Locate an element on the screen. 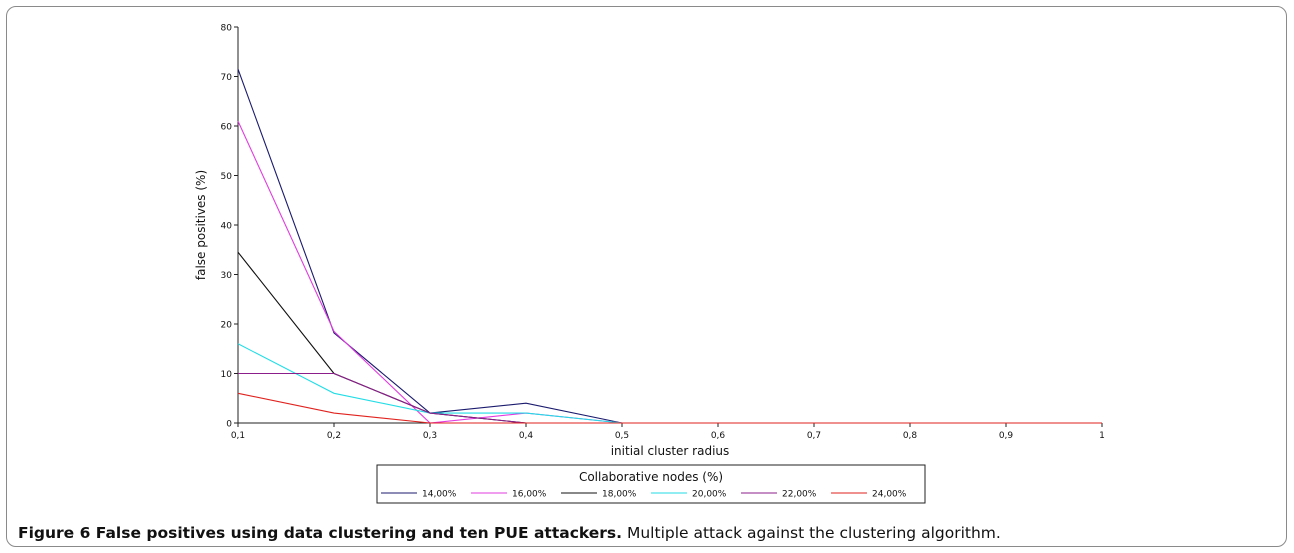 This screenshot has height=553, width=1294. y-tick-label: 10 is located at coordinates (227, 375).